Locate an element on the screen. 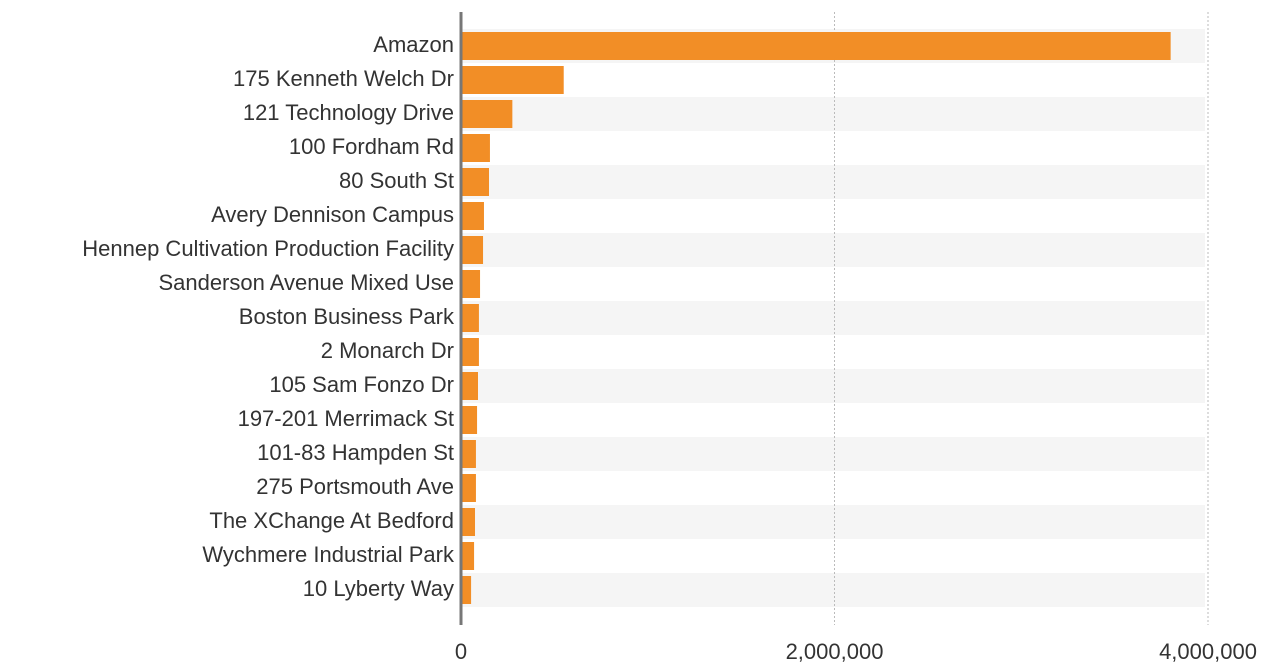 The height and width of the screenshot is (666, 1274). y-tick-label: 275 Portsmouth Ave is located at coordinates (355, 486).